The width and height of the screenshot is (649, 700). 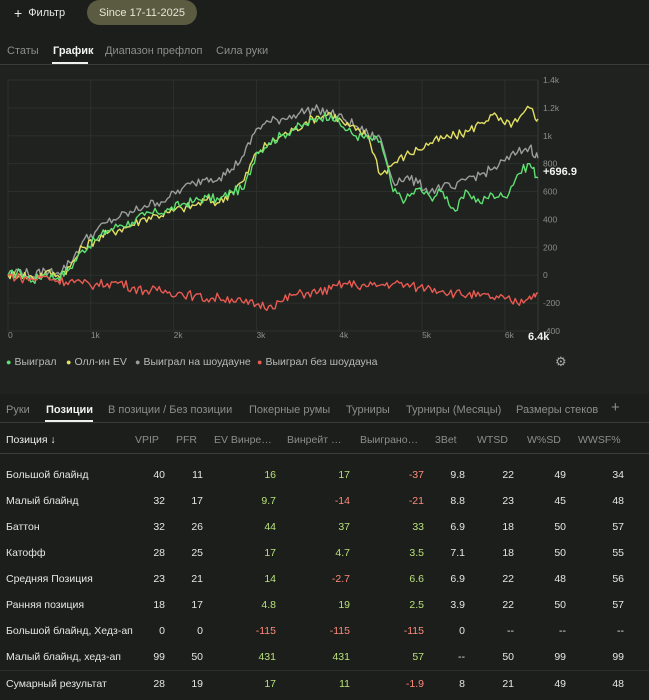 I want to click on table-cell: 44, so click(x=270, y=527).